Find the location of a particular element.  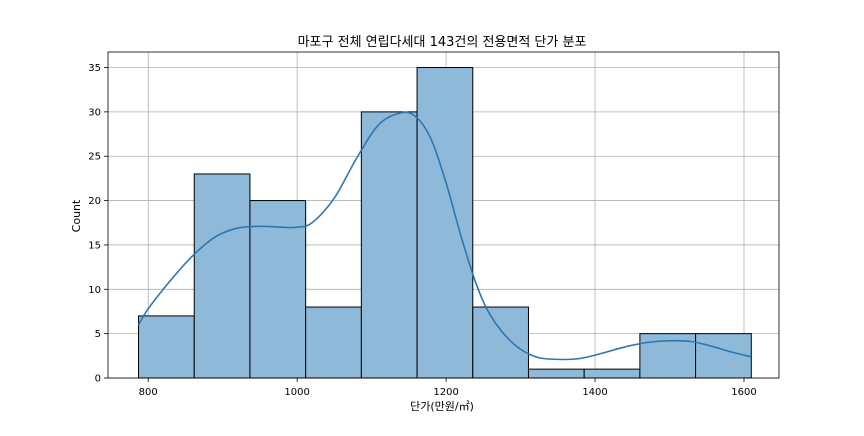

x-tick-label: 1600 is located at coordinates (743, 392).